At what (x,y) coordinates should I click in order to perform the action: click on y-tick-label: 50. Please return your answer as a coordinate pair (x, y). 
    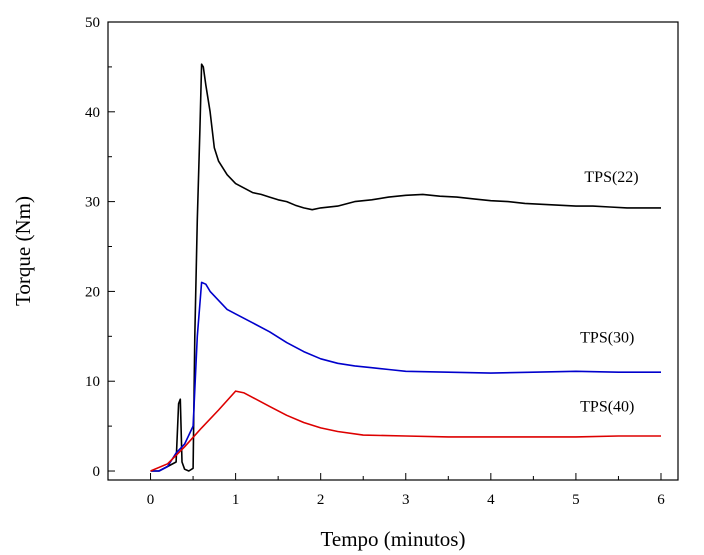
    Looking at the image, I should click on (92, 23).